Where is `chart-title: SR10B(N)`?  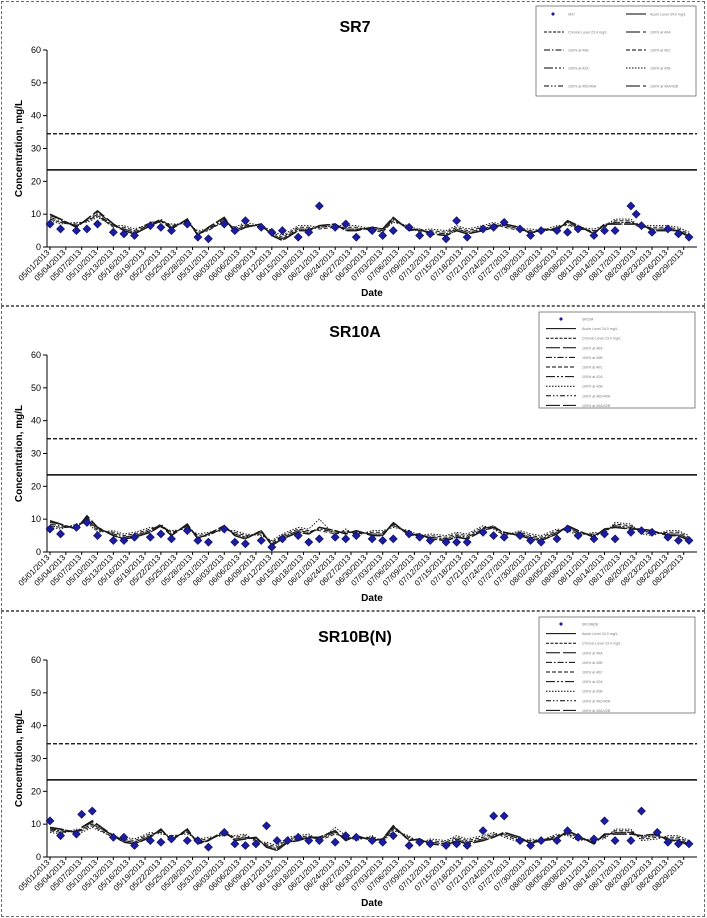 chart-title: SR10B(N) is located at coordinates (355, 637).